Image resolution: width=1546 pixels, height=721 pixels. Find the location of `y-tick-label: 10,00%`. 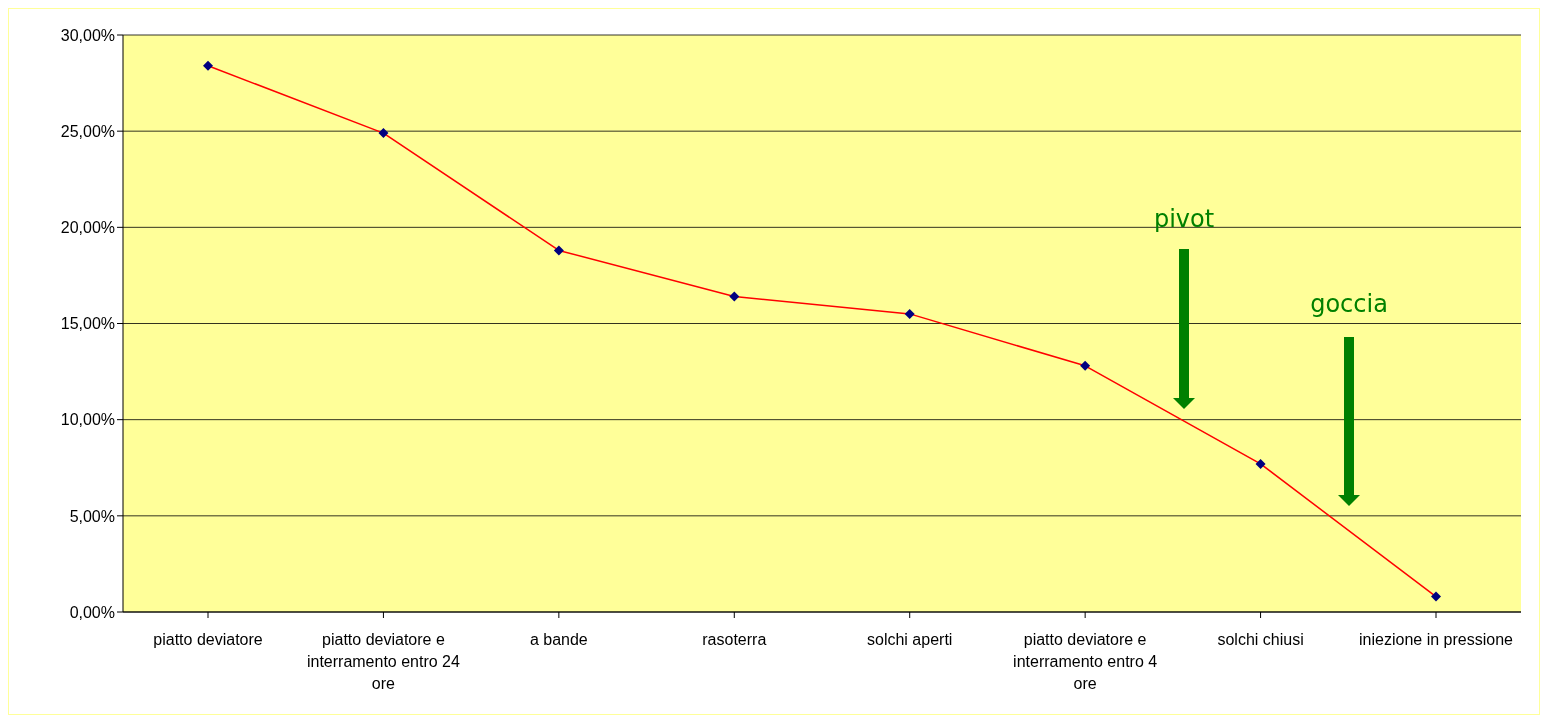

y-tick-label: 10,00% is located at coordinates (87, 420).